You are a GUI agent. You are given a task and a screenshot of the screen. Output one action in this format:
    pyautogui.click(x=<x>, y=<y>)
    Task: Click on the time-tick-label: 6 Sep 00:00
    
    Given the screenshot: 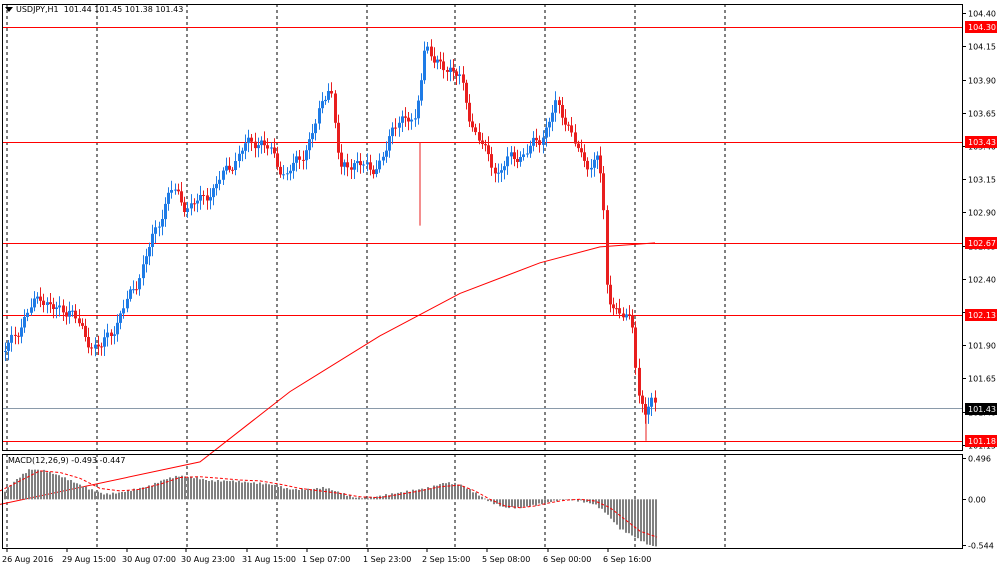 What is the action you would take?
    pyautogui.click(x=567, y=559)
    